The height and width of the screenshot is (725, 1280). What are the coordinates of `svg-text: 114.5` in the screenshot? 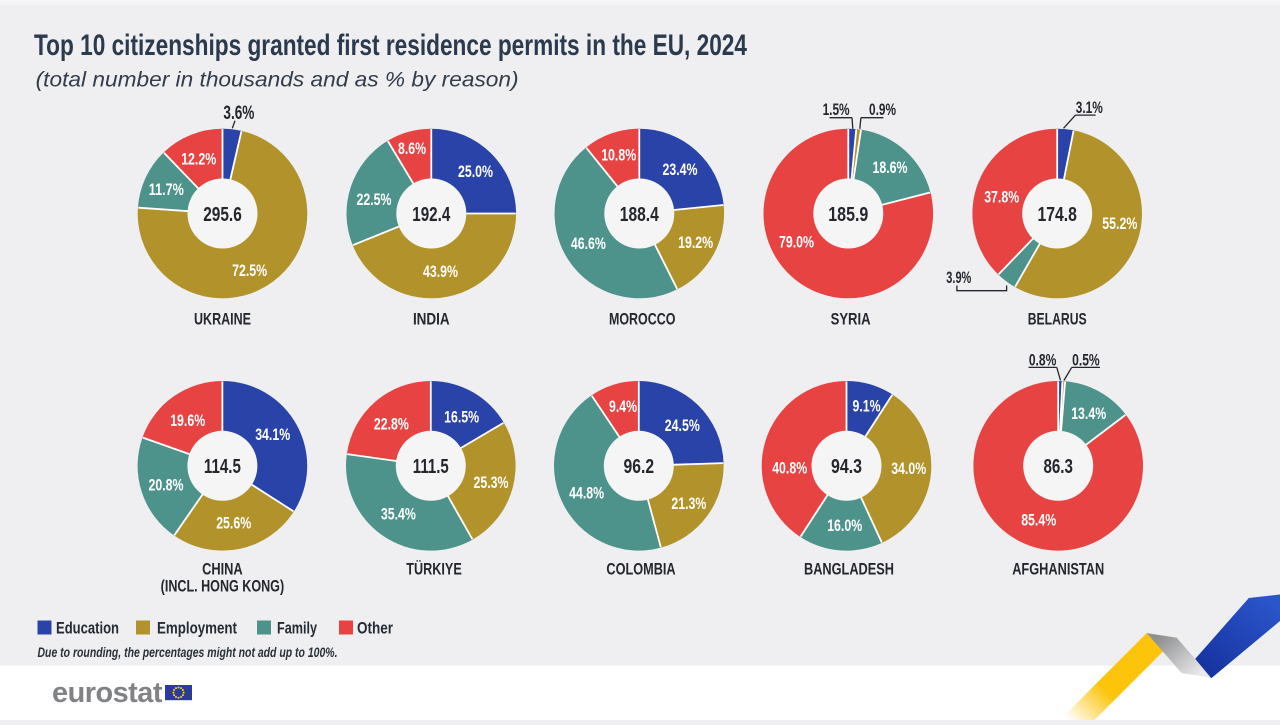 It's located at (222, 467).